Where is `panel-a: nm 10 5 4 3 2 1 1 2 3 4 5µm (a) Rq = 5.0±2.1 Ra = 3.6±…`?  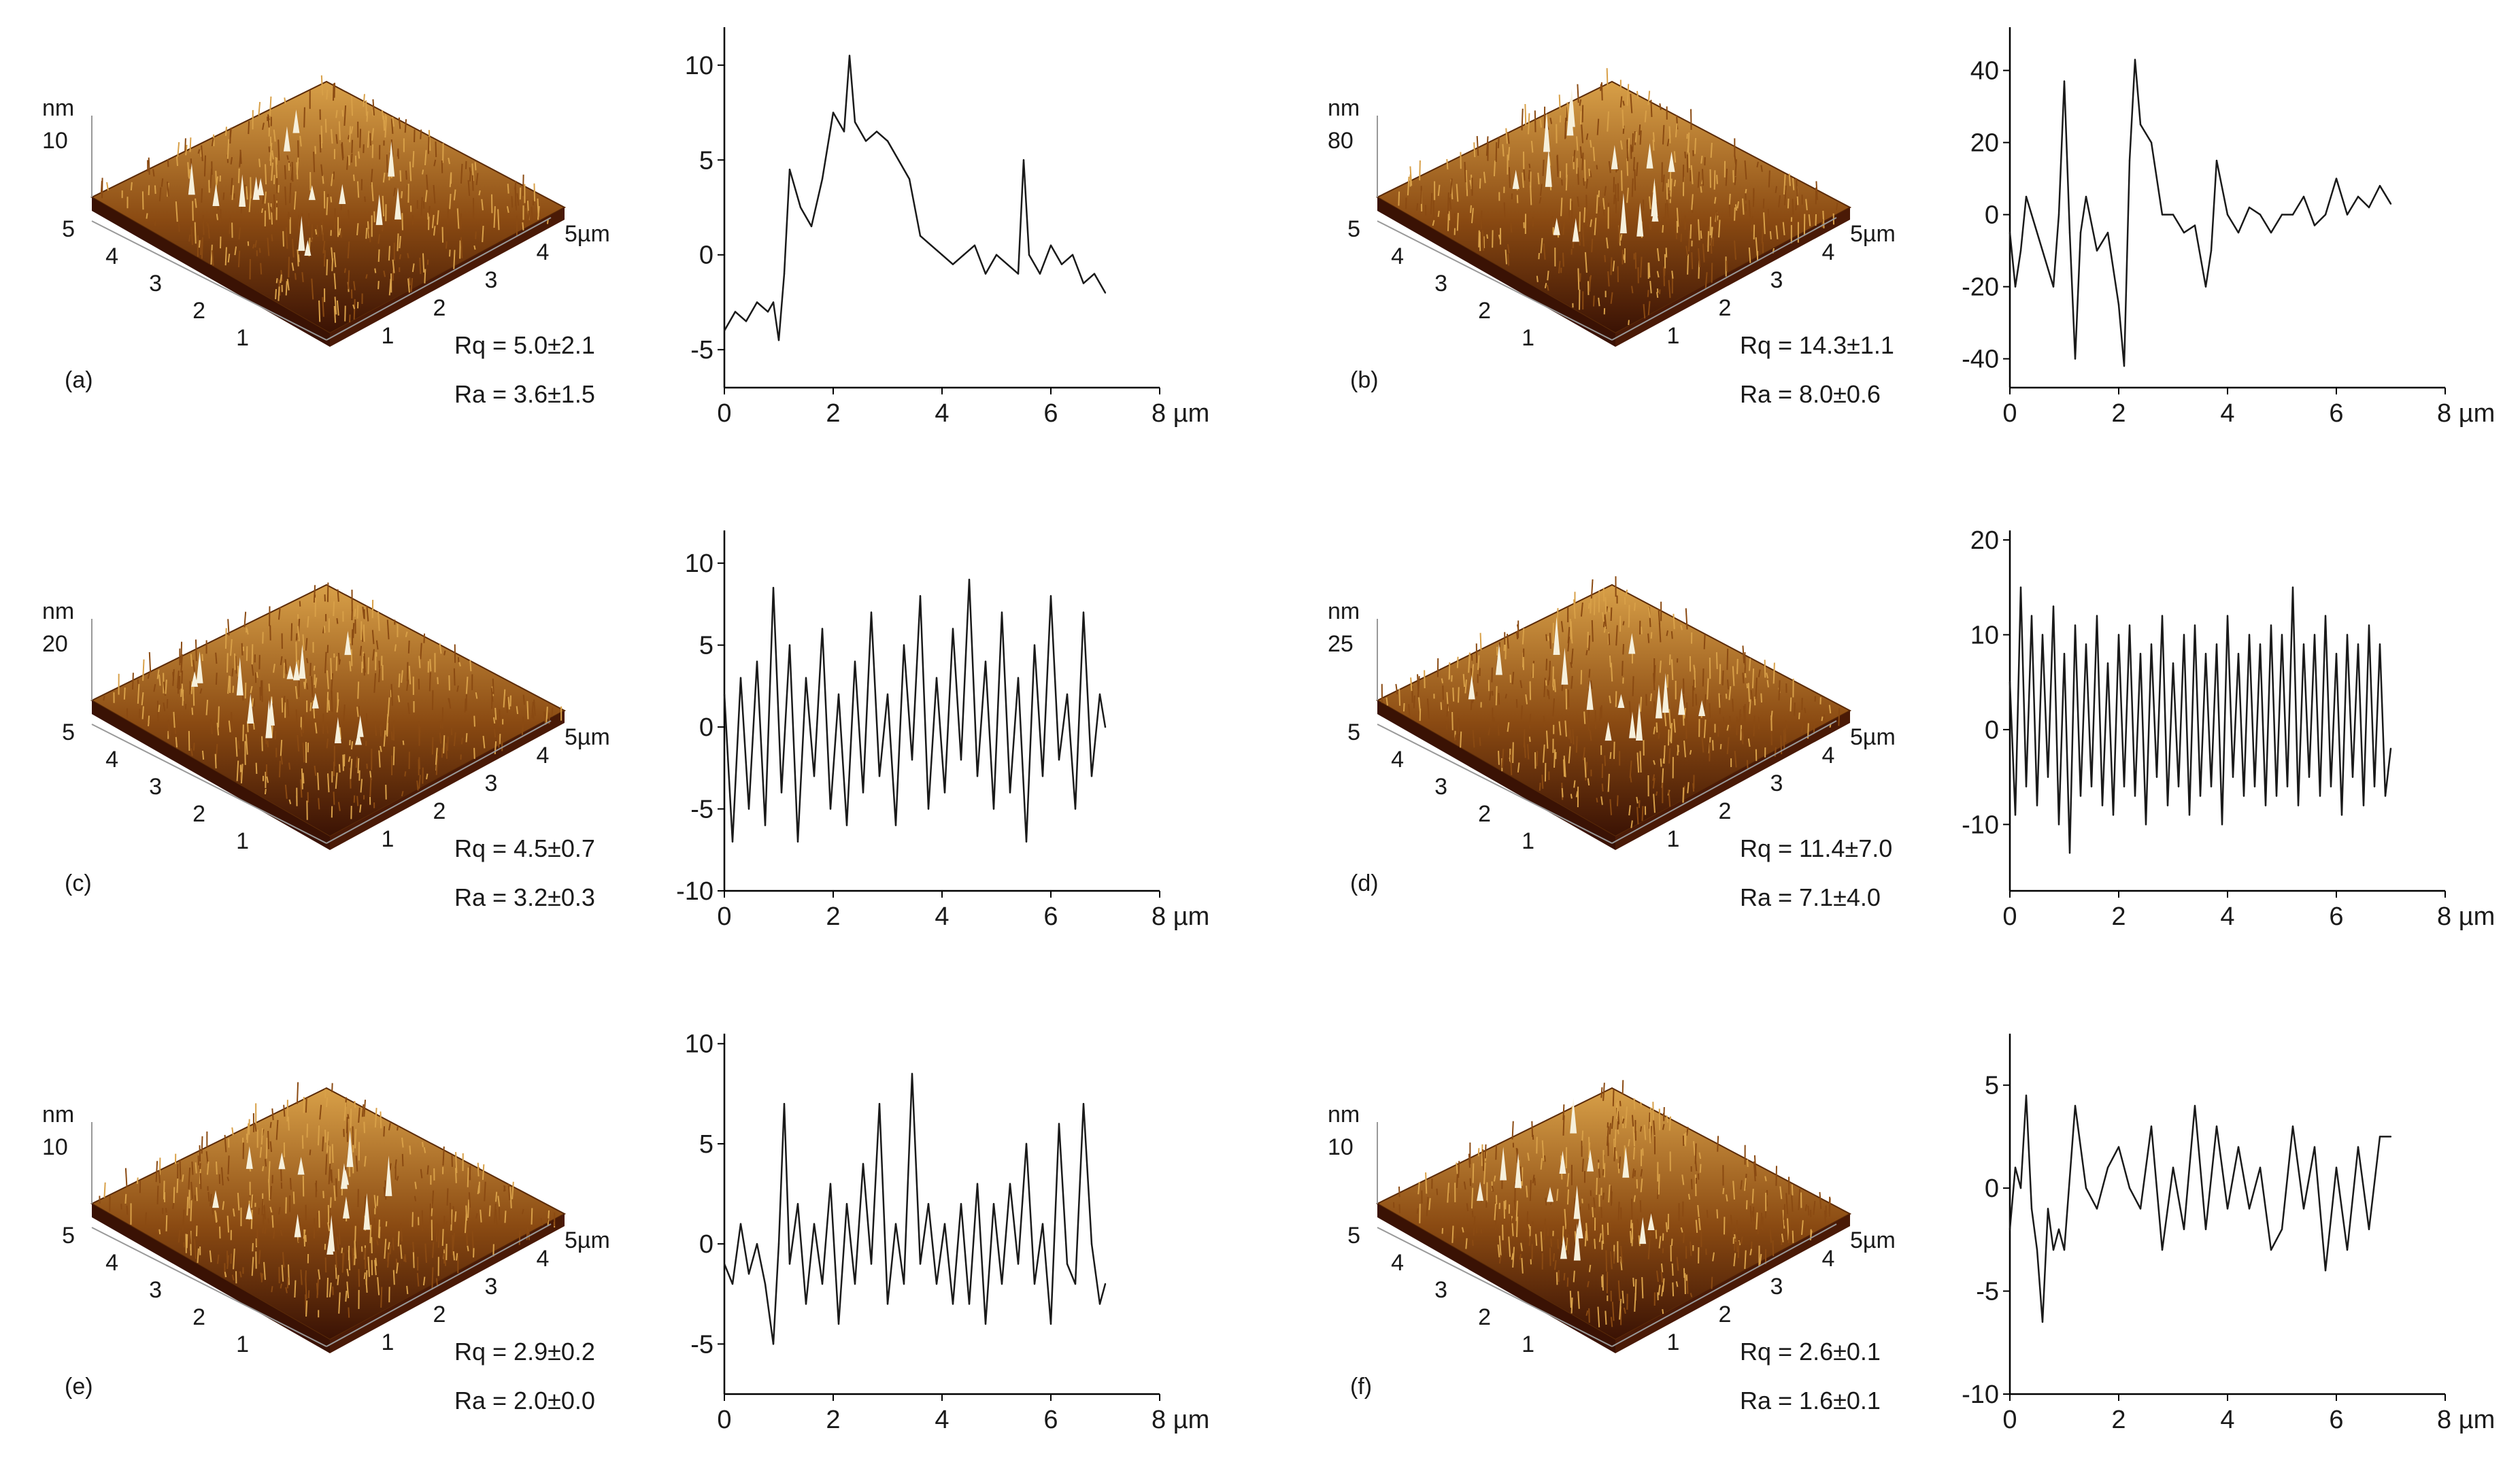 panel-a: nm 10 5 4 3 2 1 1 2 3 4 5µm (a) Rq = 5.0±2.1 Ra = 3.6±… is located at coordinates (625, 227).